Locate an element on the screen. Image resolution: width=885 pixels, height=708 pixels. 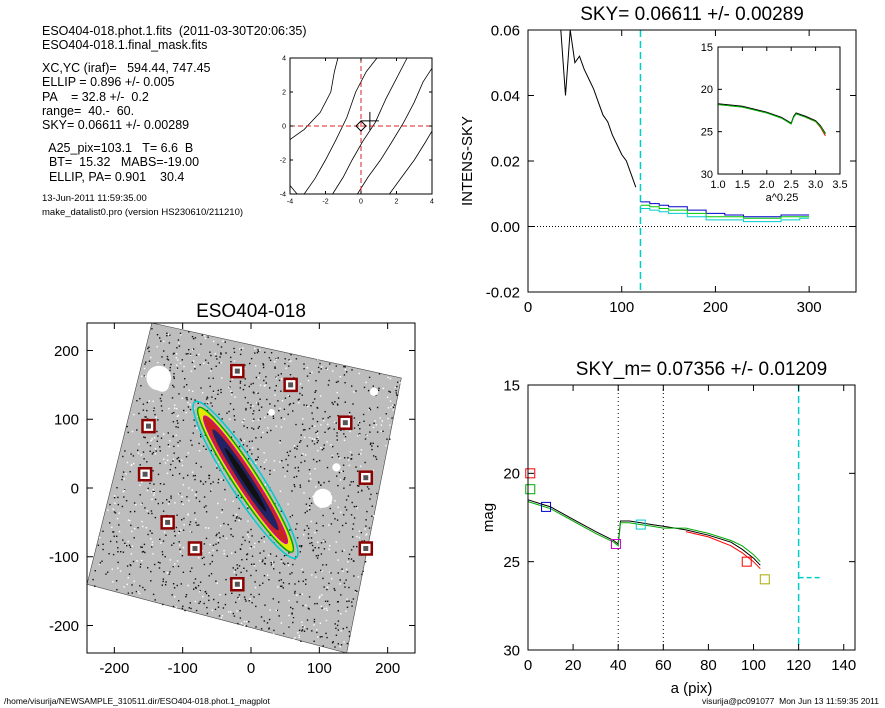
y-tick-label: 15 is located at coordinates (511, 385).